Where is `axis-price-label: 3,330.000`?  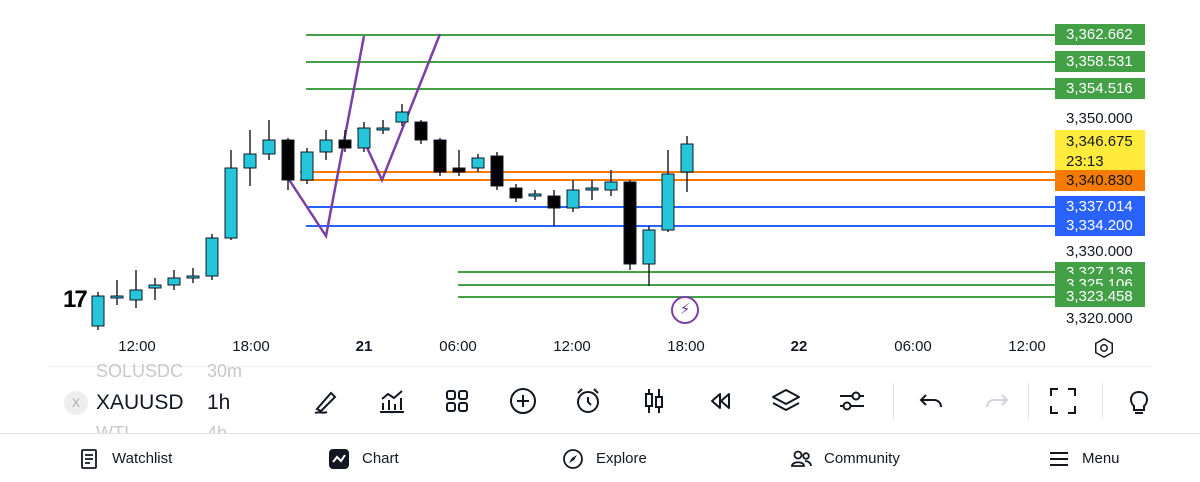 axis-price-label: 3,330.000 is located at coordinates (1099, 251).